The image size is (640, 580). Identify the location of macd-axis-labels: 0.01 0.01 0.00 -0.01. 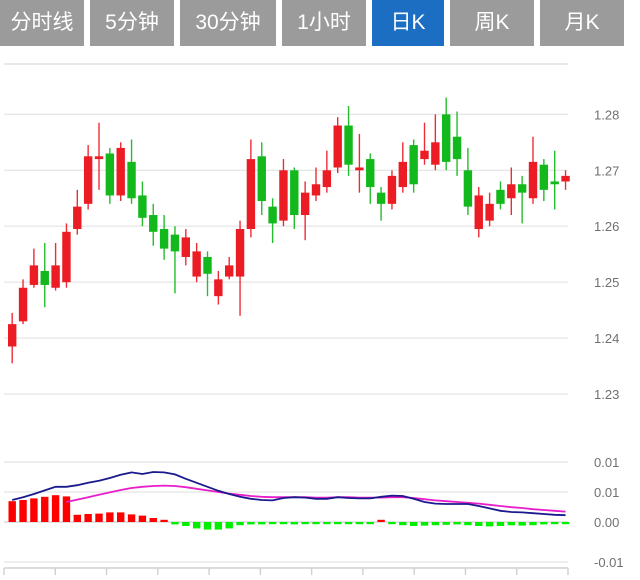
(609, 512).